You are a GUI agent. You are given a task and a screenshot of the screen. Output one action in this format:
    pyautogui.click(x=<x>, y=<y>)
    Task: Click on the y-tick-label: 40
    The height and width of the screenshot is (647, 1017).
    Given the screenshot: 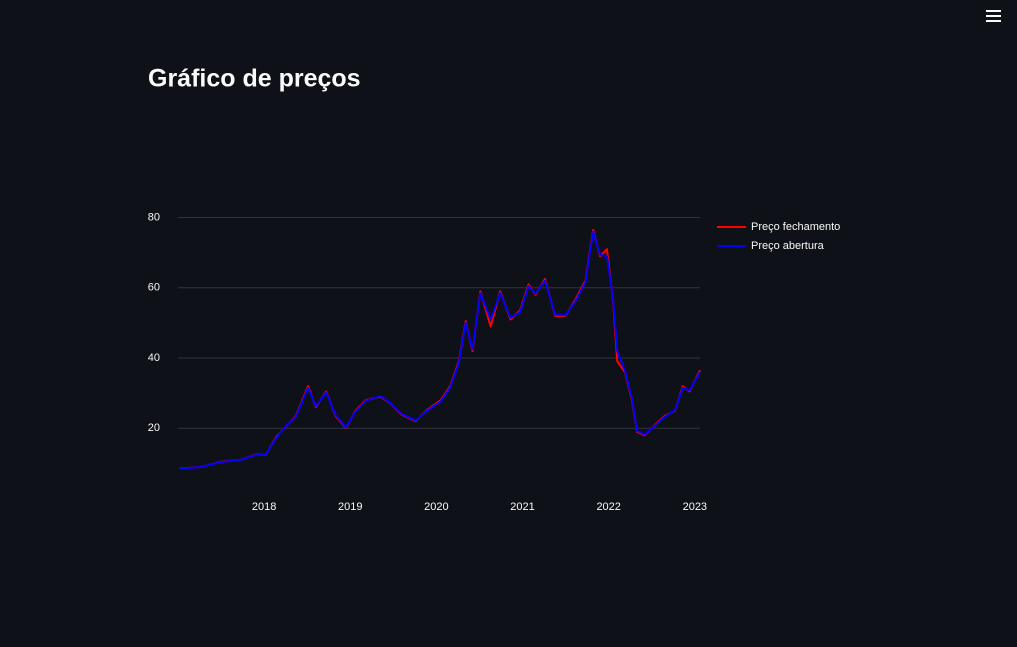 What is the action you would take?
    pyautogui.click(x=154, y=358)
    